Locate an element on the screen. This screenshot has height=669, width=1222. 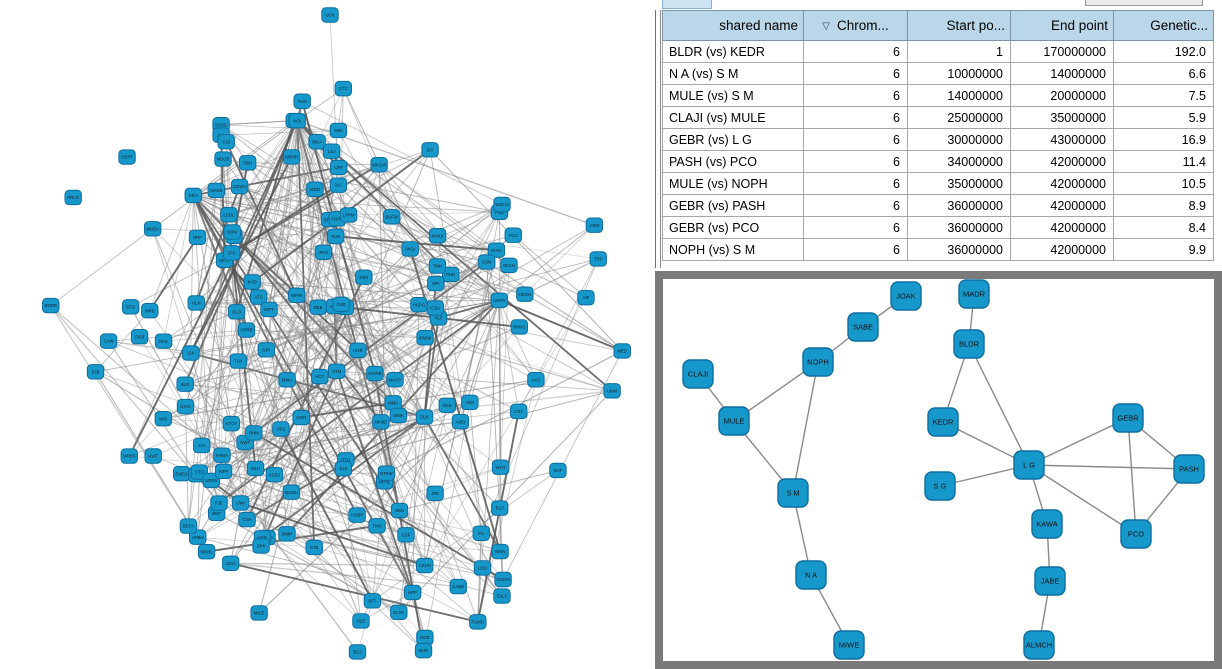
network-node: IST is located at coordinates (430, 150).